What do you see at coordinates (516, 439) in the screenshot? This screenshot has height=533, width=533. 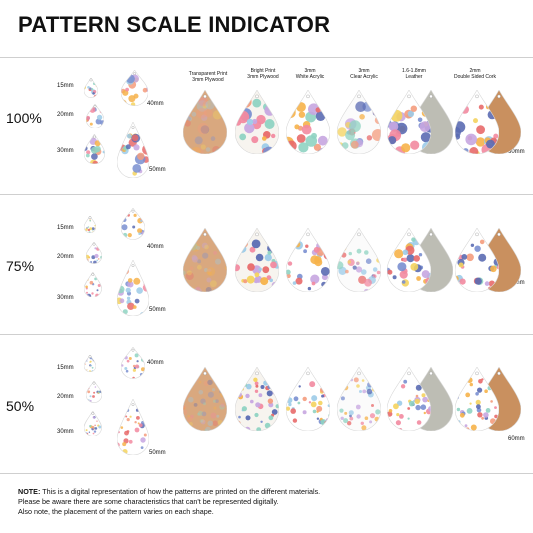 I see `right-size-label: 60mm` at bounding box center [516, 439].